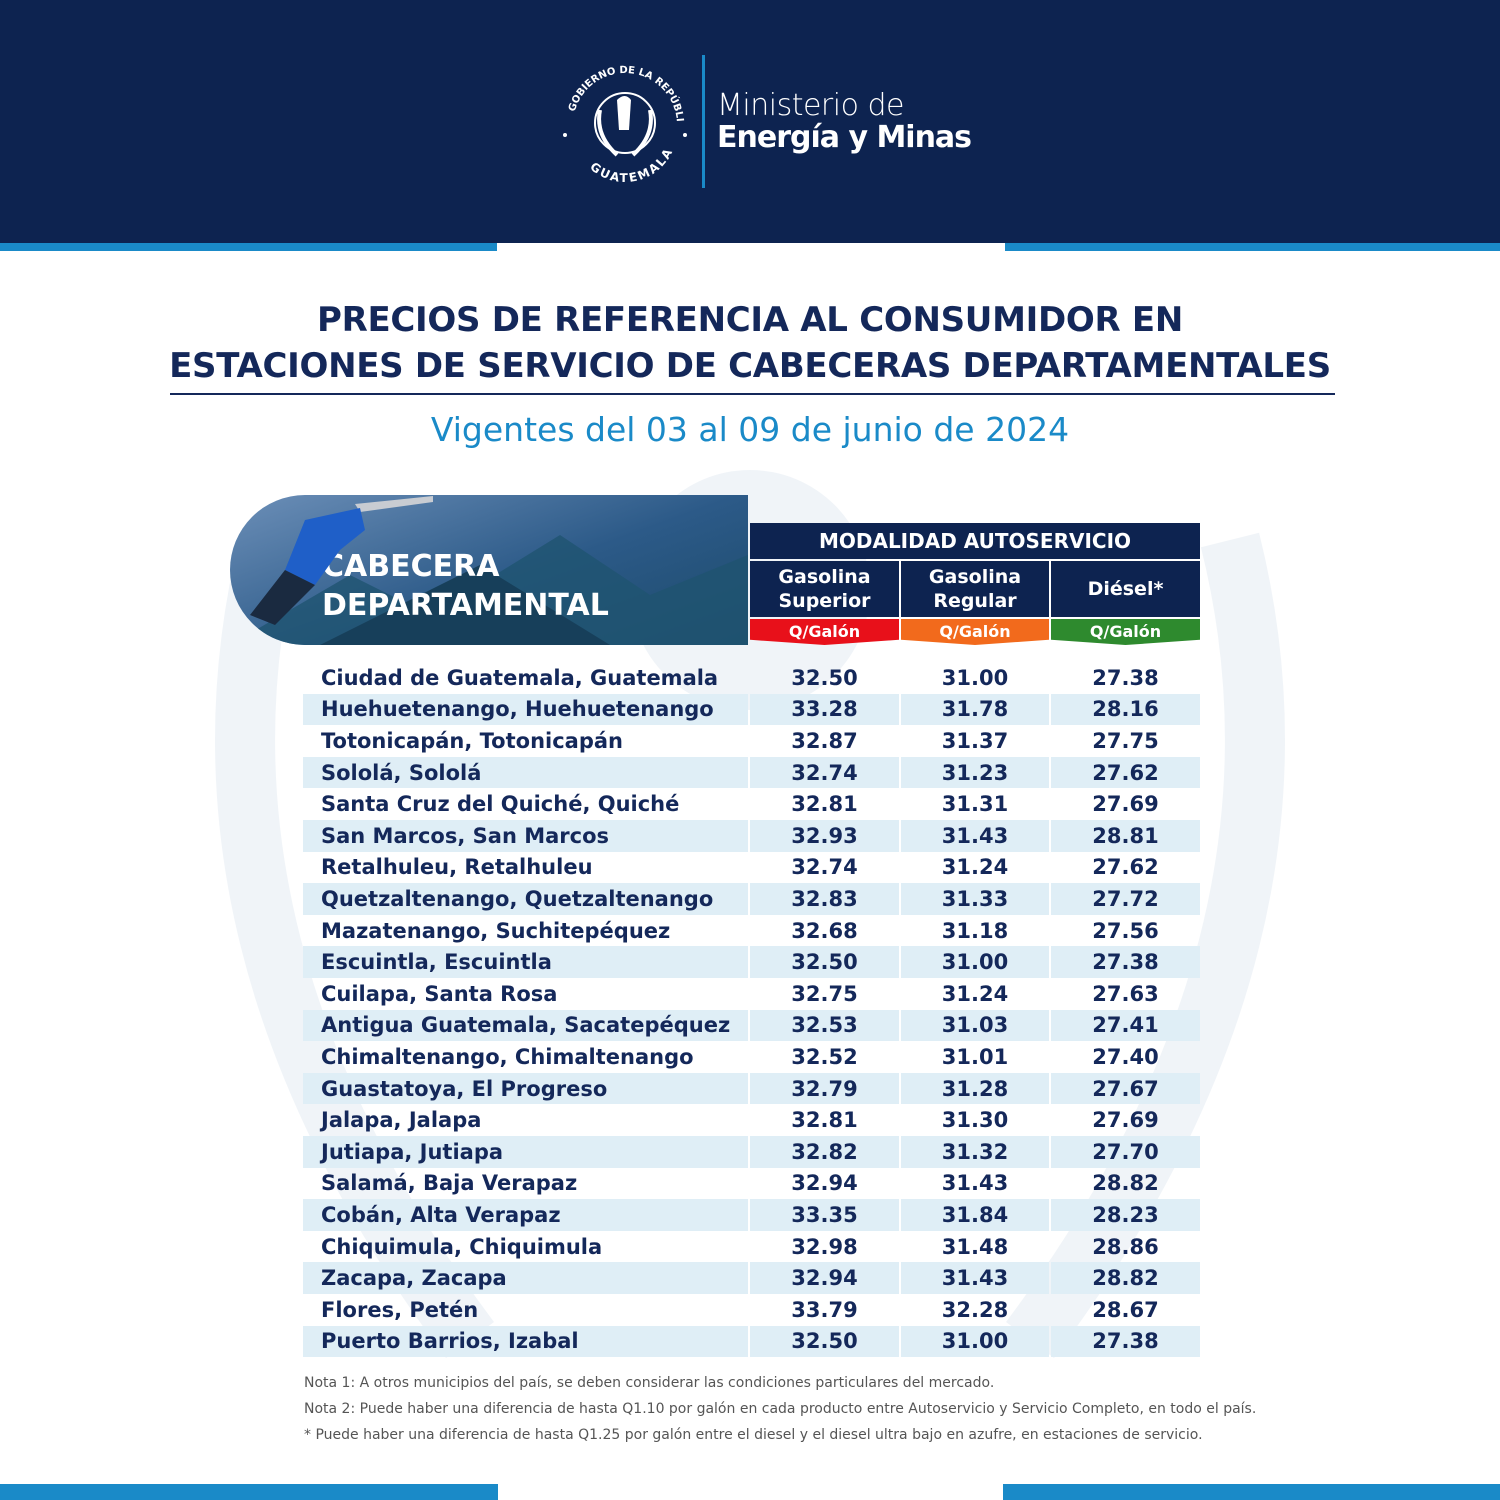 The width and height of the screenshot is (1500, 1500). Describe the element at coordinates (1125, 930) in the screenshot. I see `price-cell: 27.56` at that location.